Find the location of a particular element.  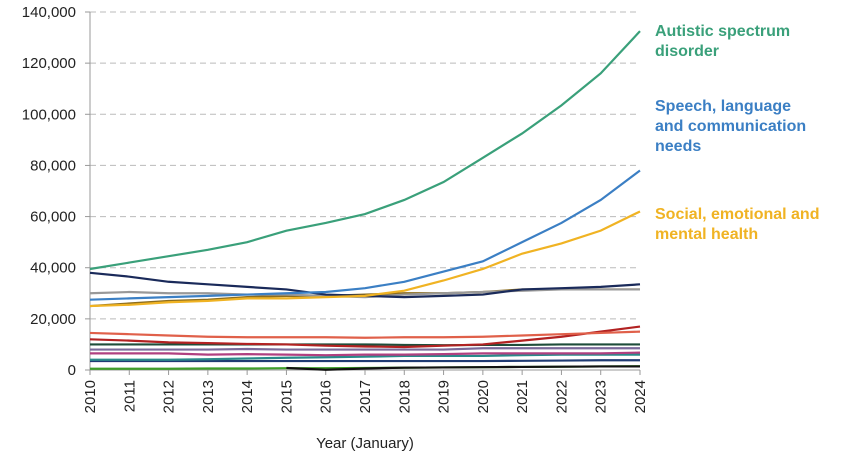

x-tick-label: 2015 is located at coordinates (286, 396).